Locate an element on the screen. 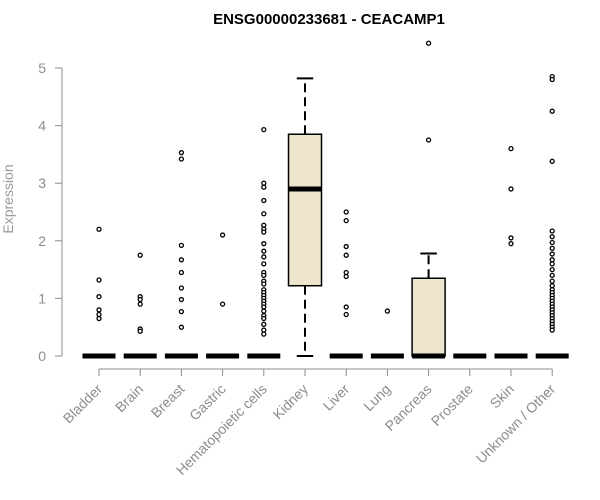  x-tick-label: Liver is located at coordinates (336, 397).